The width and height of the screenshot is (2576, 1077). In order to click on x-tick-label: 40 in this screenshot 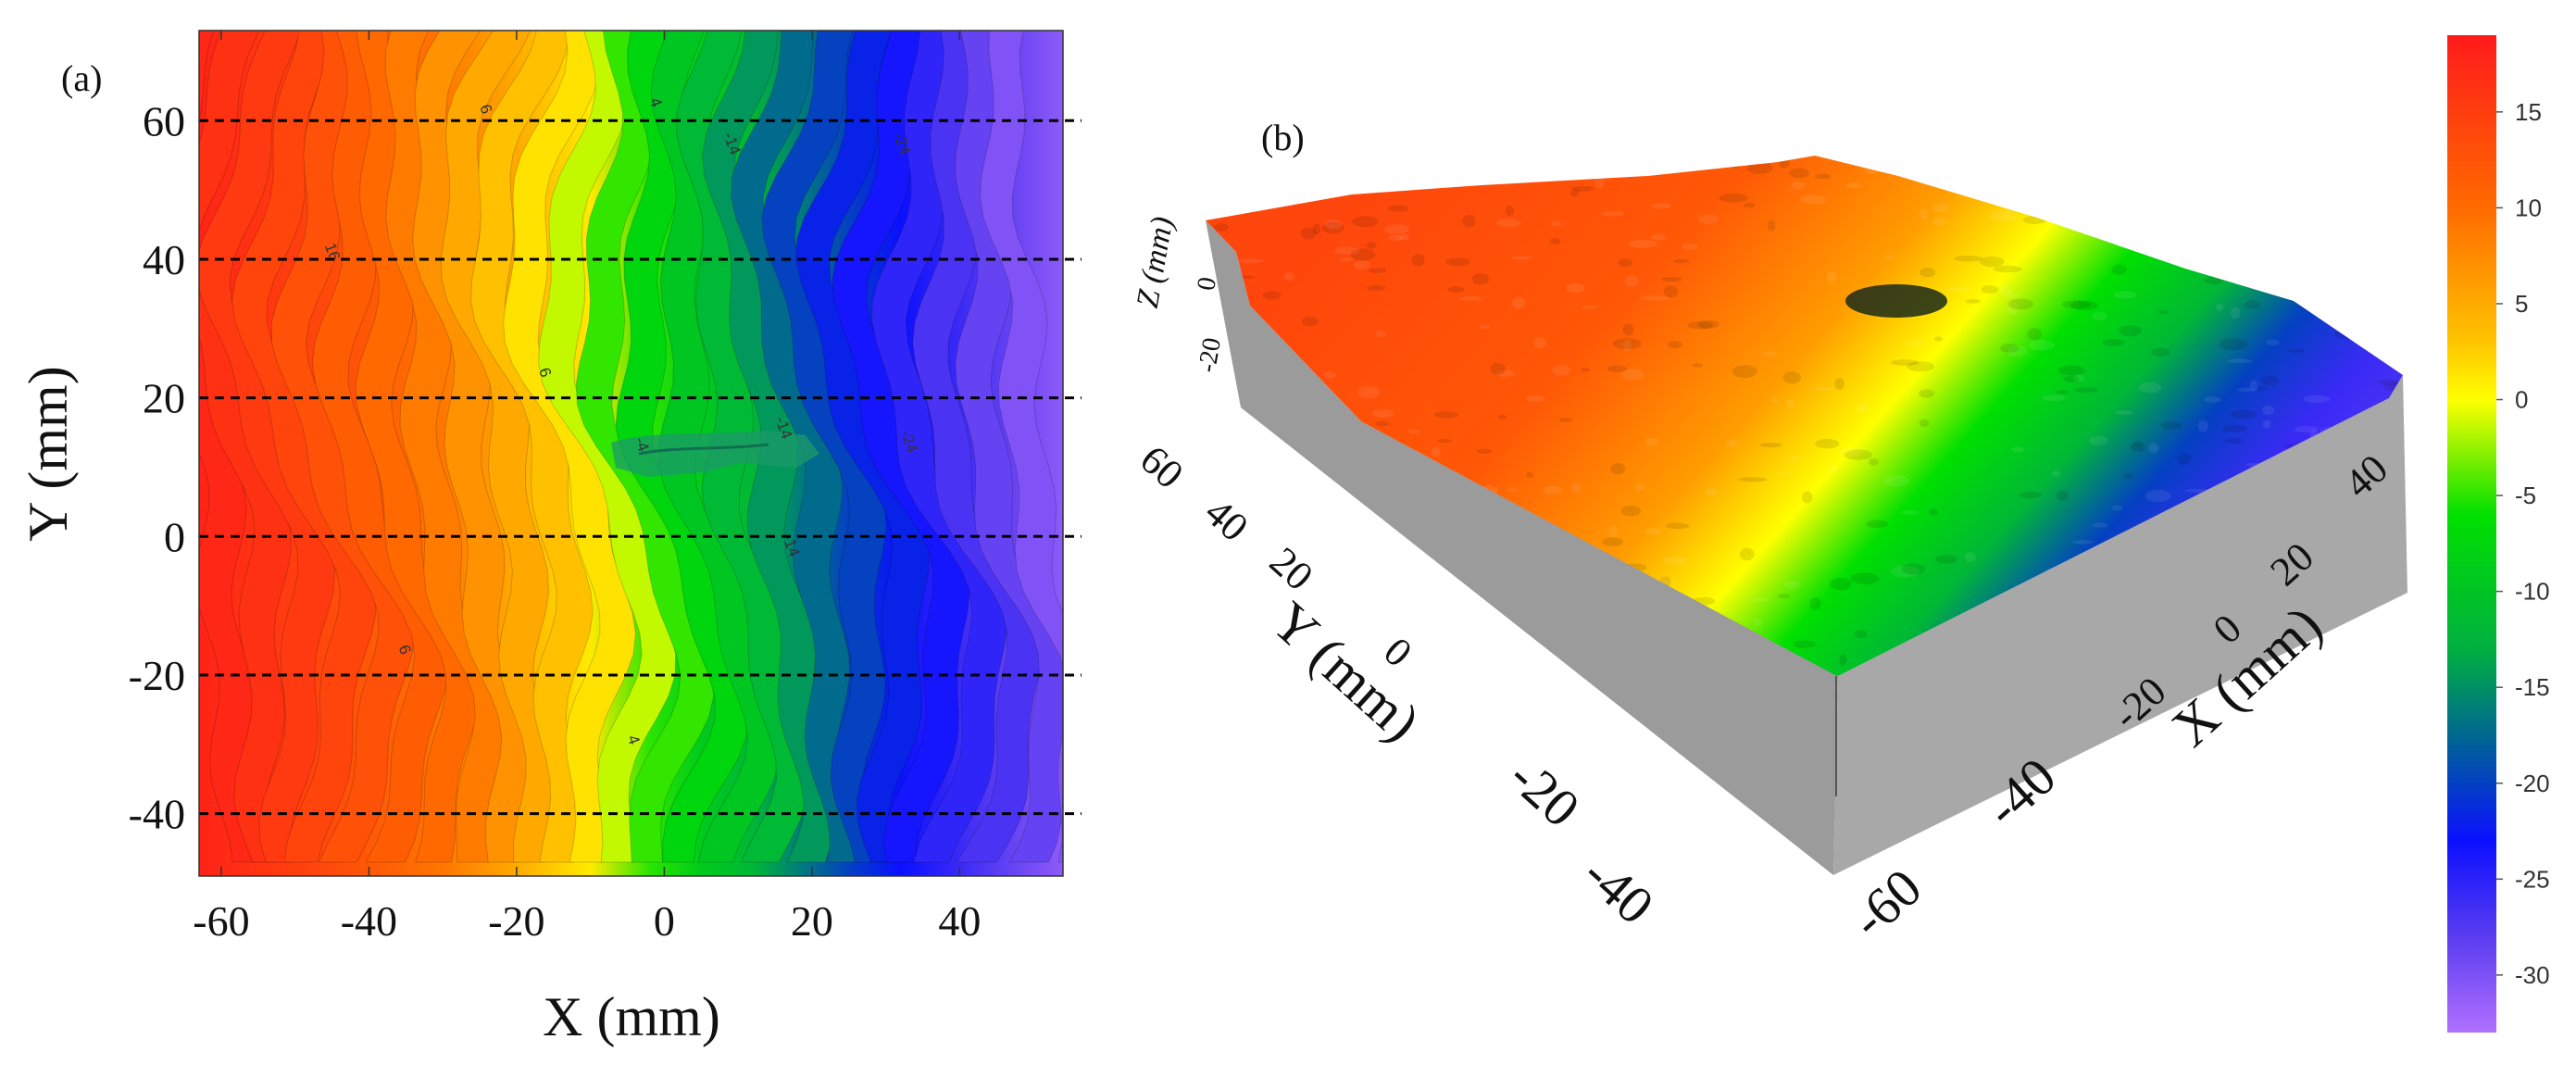, I will do `click(959, 921)`.